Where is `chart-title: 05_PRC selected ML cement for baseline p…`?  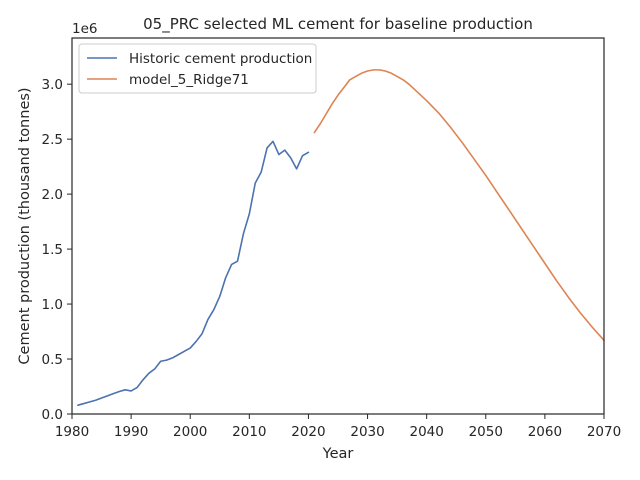 chart-title: 05_PRC selected ML cement for baseline p… is located at coordinates (338, 24).